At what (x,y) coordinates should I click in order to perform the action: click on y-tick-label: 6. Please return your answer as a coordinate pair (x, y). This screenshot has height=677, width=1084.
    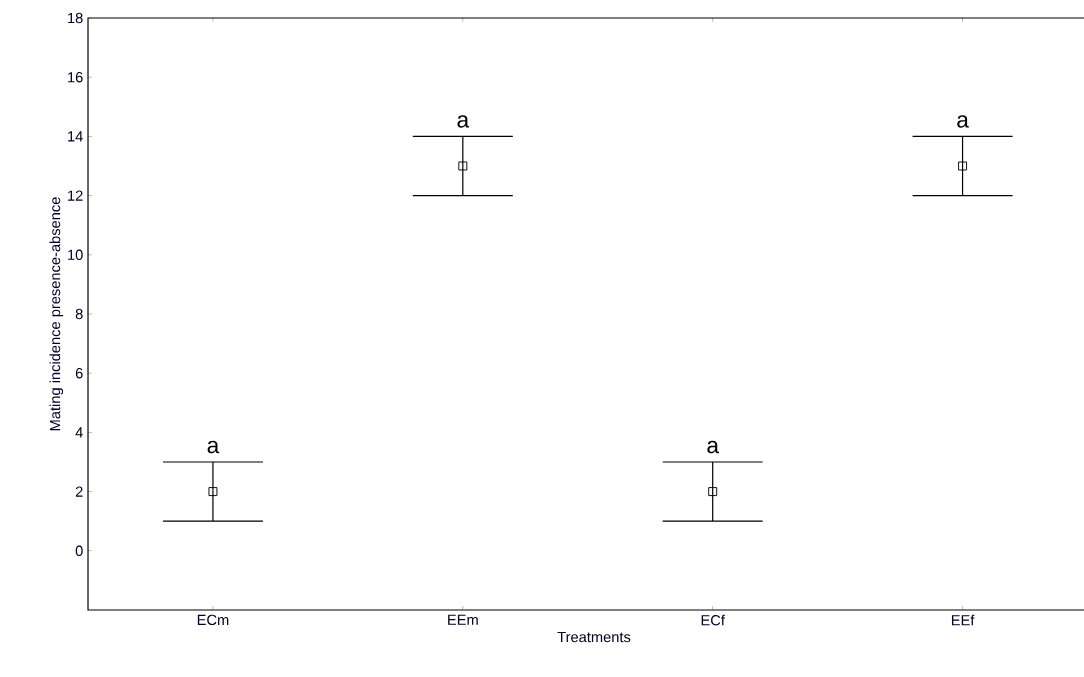
    Looking at the image, I should click on (79, 373).